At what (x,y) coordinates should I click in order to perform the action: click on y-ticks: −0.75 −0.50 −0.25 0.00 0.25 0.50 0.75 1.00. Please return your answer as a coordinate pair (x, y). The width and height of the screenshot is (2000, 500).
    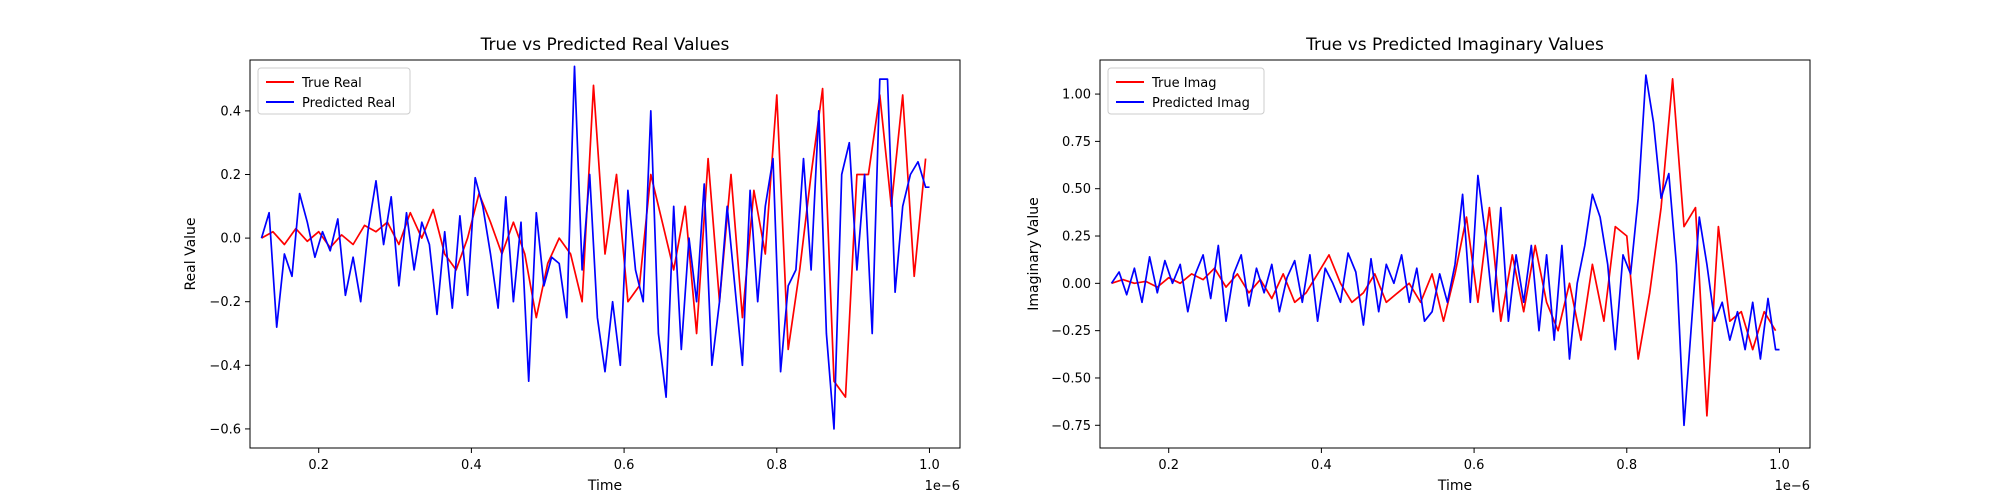
    Looking at the image, I should click on (1075, 261).